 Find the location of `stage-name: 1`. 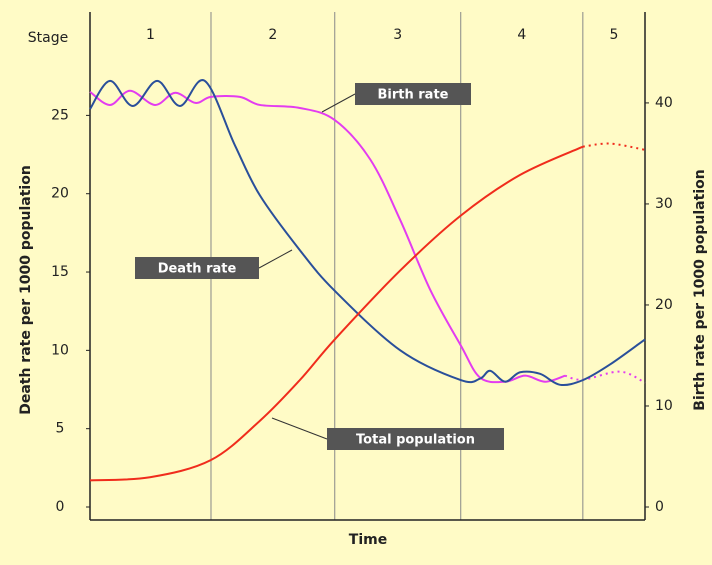

stage-name: 1 is located at coordinates (150, 35).